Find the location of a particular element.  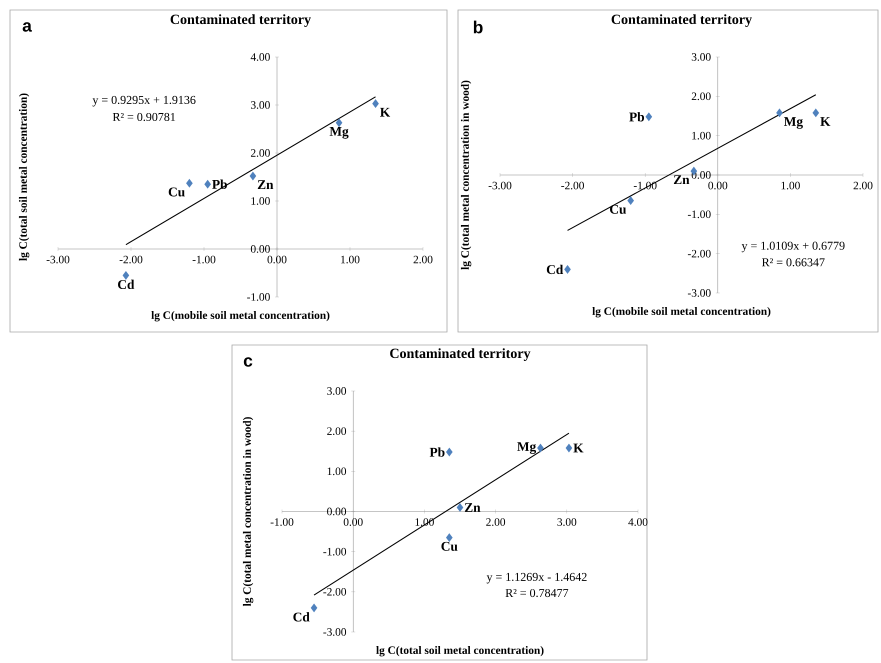

x-axis-title: lg C(total soil metal concentration) is located at coordinates (460, 651).